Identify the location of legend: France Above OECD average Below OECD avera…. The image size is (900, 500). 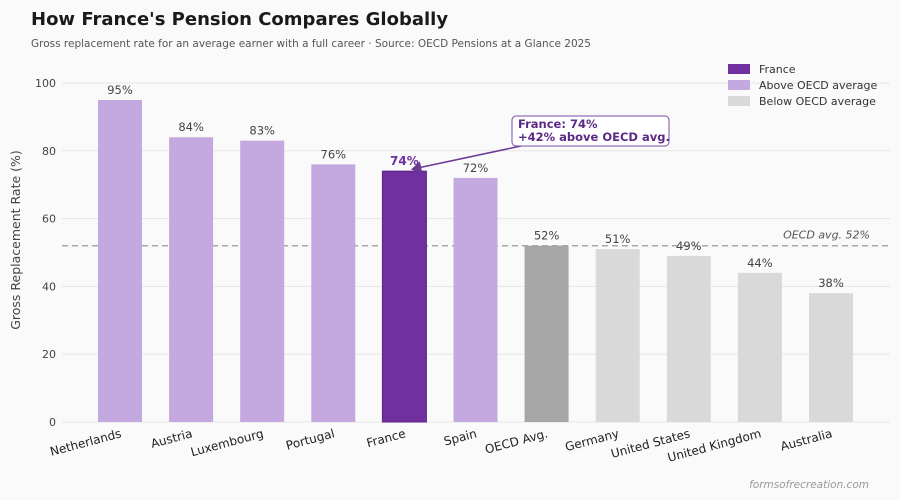
(803, 85).